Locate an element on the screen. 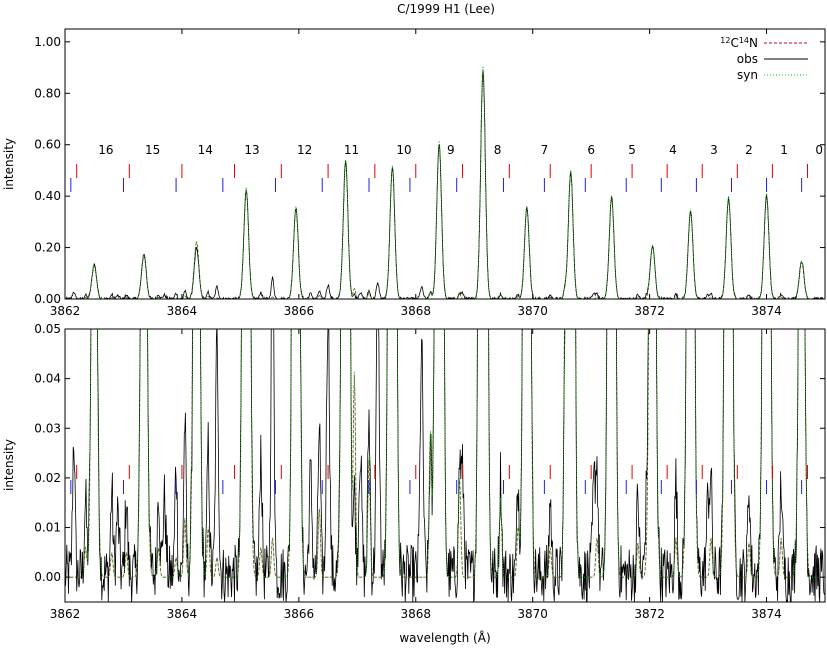  line-label: 13 is located at coordinates (251, 150).